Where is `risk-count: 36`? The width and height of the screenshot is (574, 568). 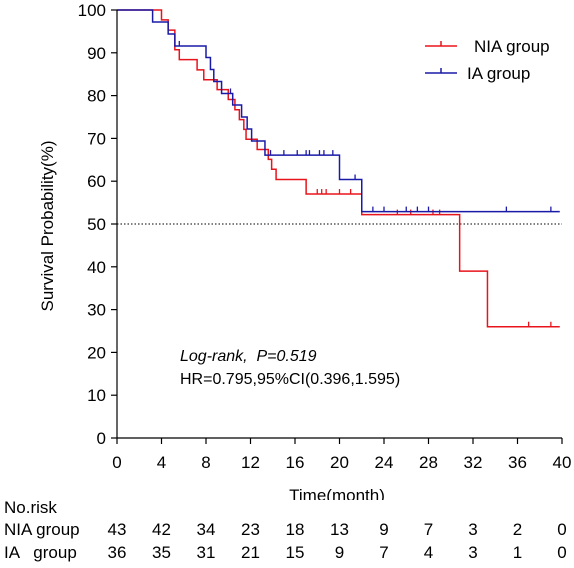
risk-count: 36 is located at coordinates (117, 552).